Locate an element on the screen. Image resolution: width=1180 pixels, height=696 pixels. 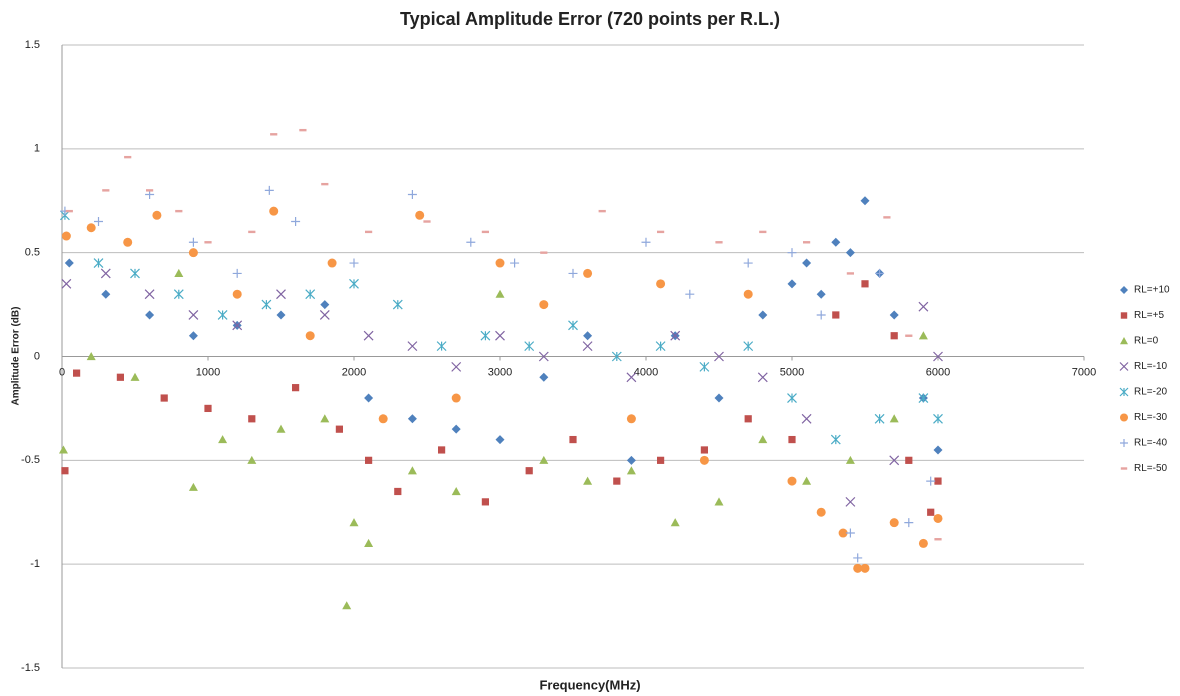
x-tick-label: 7000 is located at coordinates (1084, 372).